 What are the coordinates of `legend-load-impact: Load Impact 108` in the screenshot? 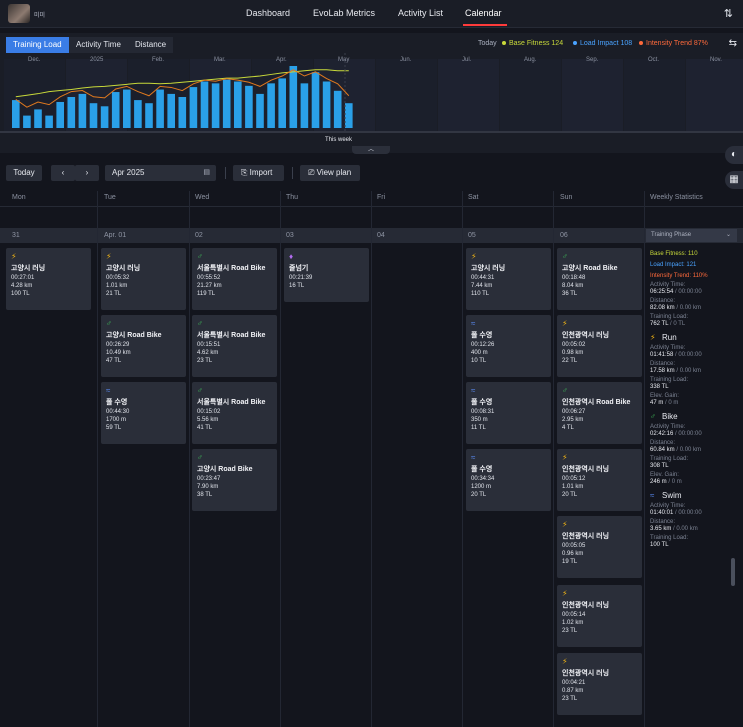 It's located at (602, 43).